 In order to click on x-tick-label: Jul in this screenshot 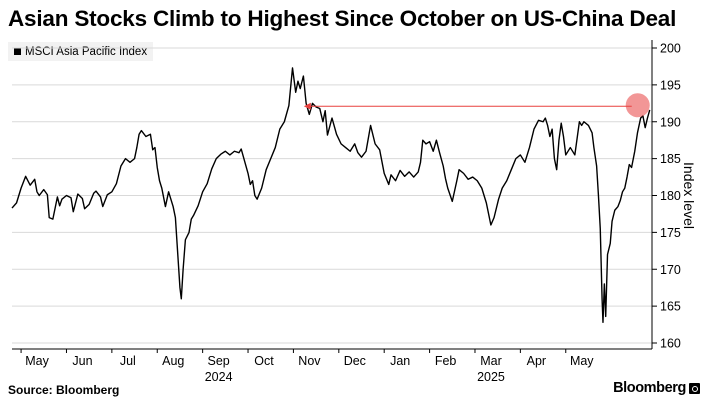, I will do `click(128, 361)`.